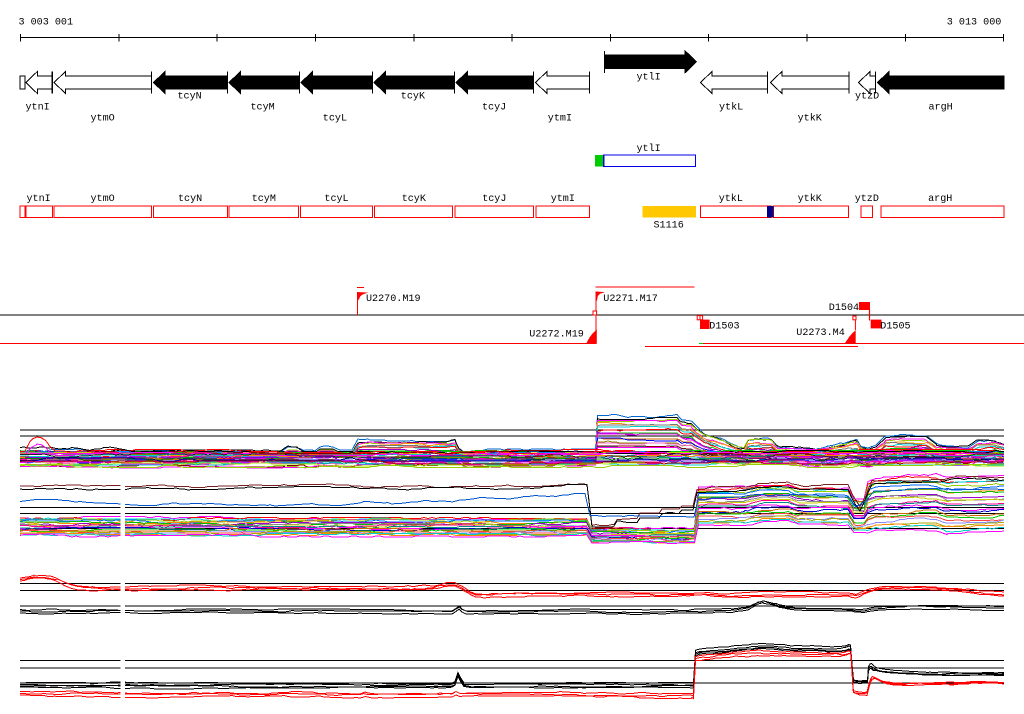 The height and width of the screenshot is (714, 1024). I want to click on svg-text: U2272.M19, so click(556, 334).